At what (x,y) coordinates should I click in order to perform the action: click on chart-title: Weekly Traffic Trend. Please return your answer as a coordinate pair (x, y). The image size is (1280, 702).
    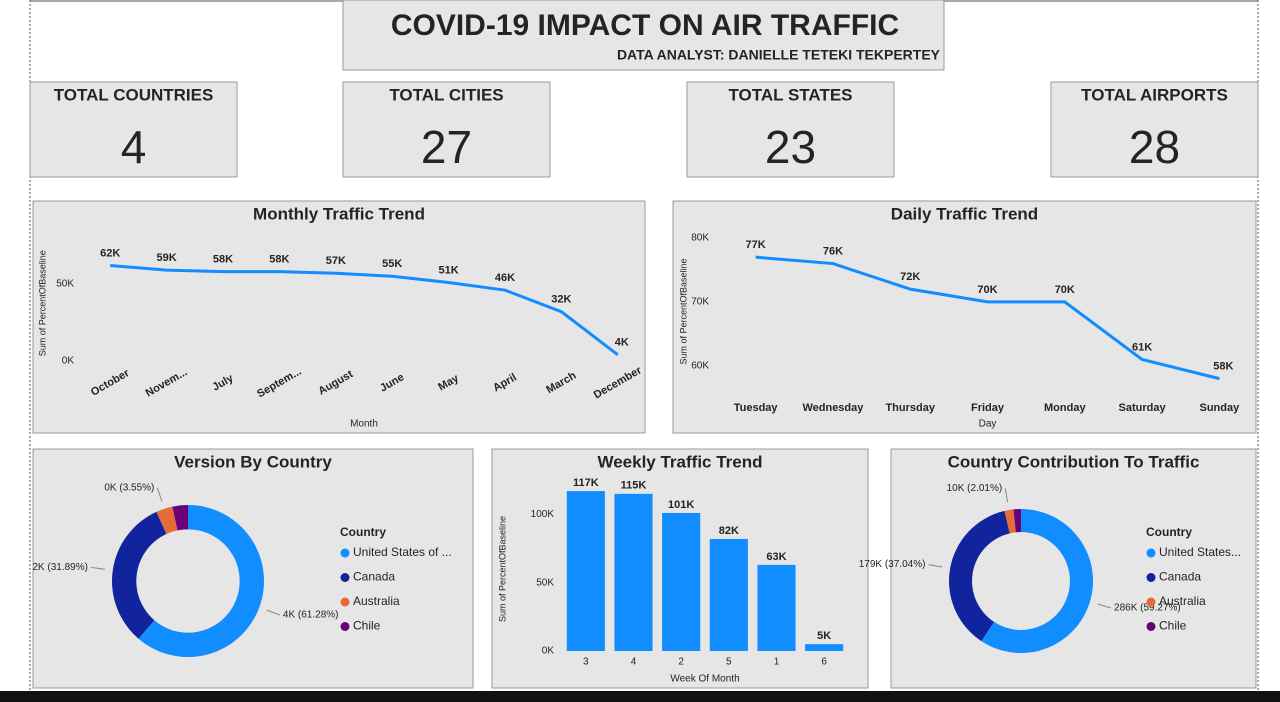
    Looking at the image, I should click on (679, 461).